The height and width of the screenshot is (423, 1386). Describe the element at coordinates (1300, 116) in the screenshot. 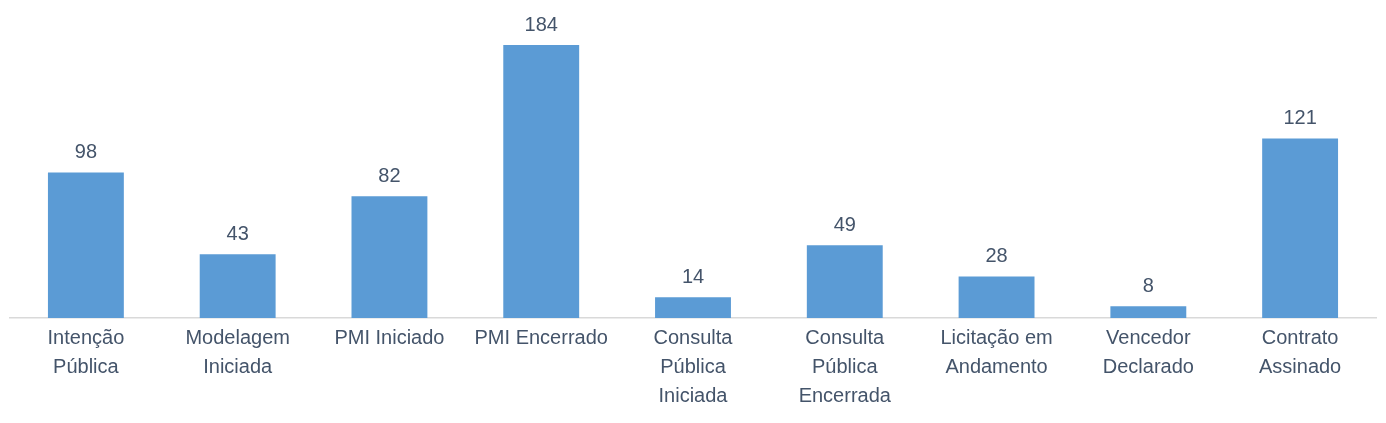

I see `data-label: 121` at that location.